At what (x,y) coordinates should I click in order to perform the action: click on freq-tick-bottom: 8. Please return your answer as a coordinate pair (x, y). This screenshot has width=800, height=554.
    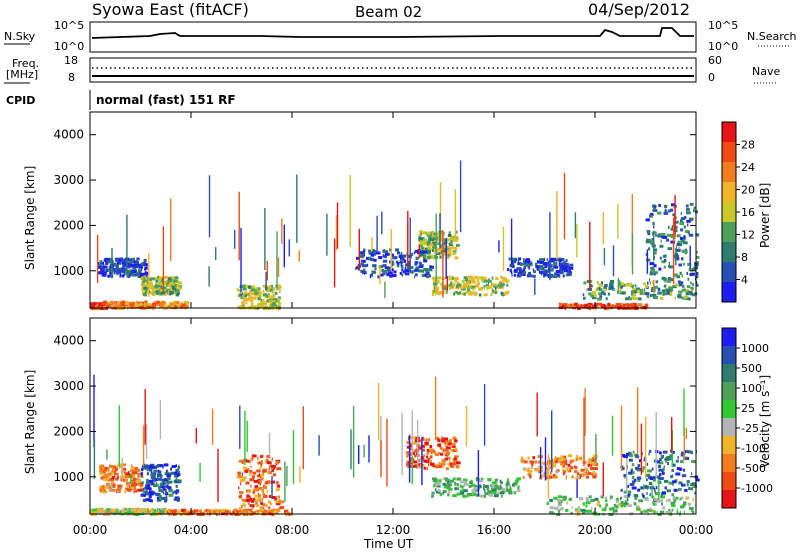
    Looking at the image, I should click on (71, 77).